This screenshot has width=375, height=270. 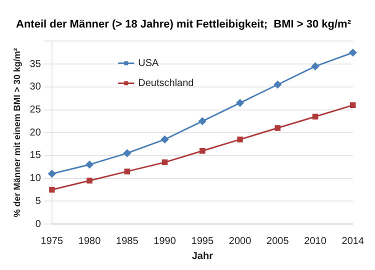 What do you see at coordinates (36, 64) in the screenshot?
I see `y-tick-label: 35` at bounding box center [36, 64].